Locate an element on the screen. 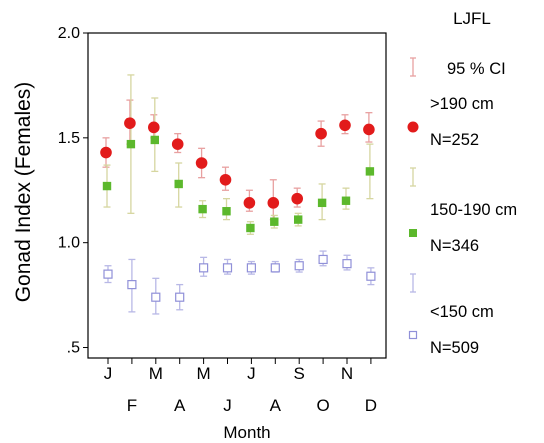 Image resolution: width=544 pixels, height=443 pixels. legend-series-name: >190 cm is located at coordinates (462, 104).